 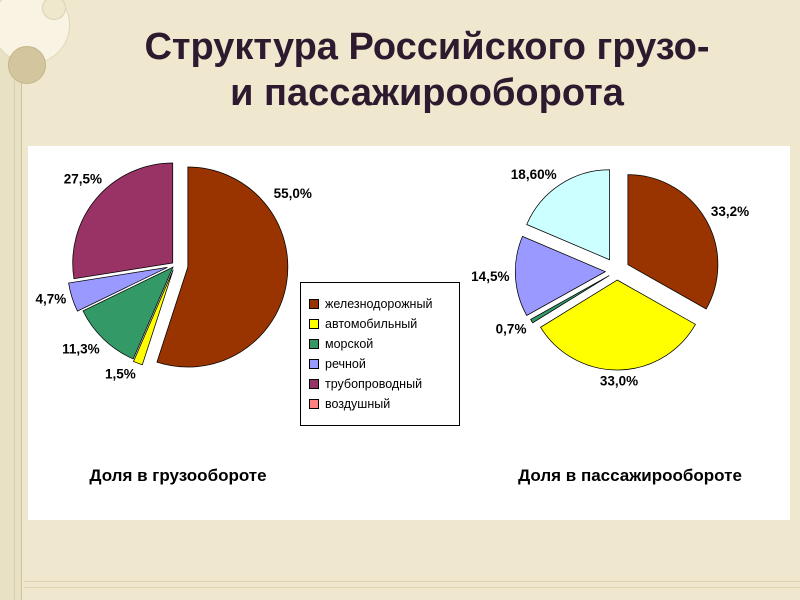 I want to click on legend-label: воздушный, so click(x=358, y=404).